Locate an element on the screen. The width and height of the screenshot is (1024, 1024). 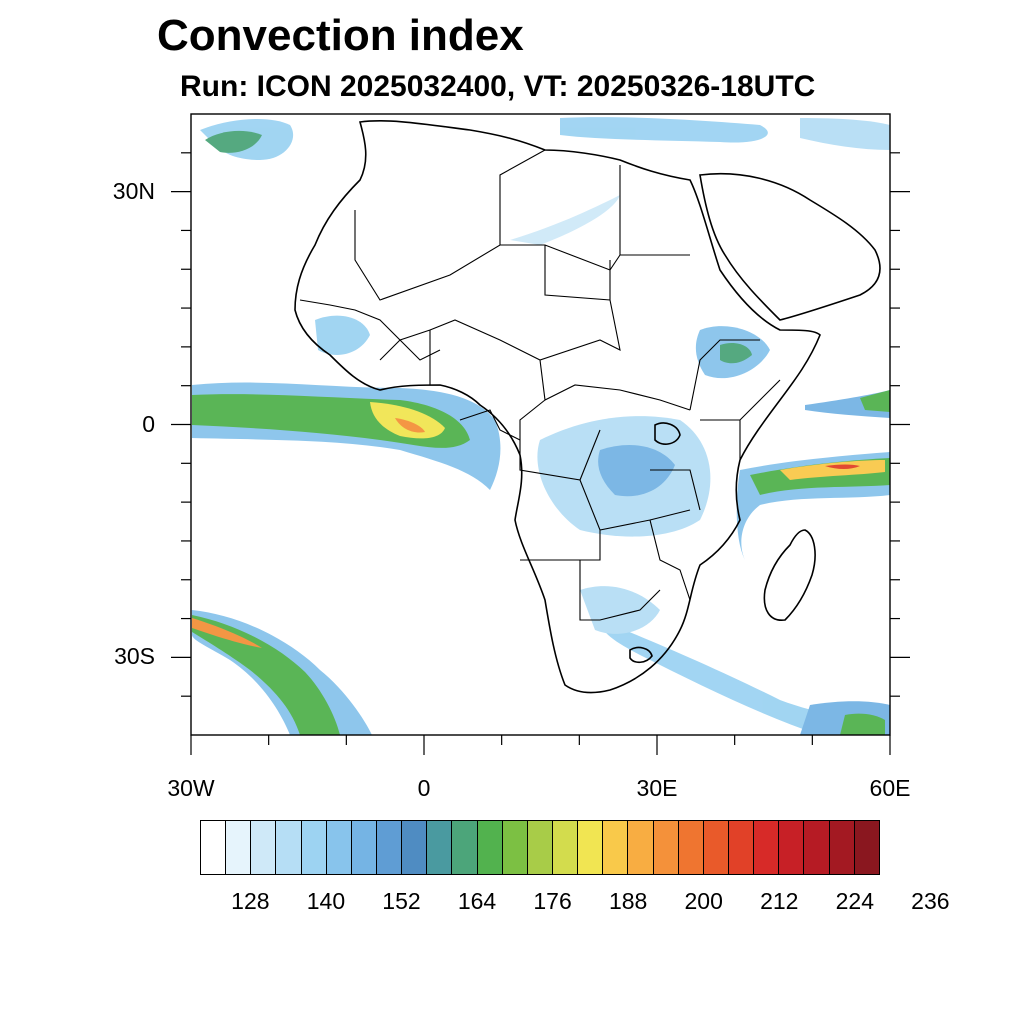
lat-tick-label: 30S is located at coordinates (134, 656).